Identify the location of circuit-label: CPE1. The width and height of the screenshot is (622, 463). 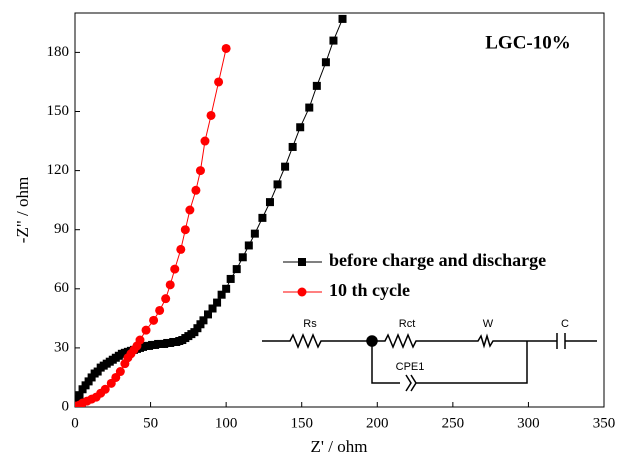
(410, 367).